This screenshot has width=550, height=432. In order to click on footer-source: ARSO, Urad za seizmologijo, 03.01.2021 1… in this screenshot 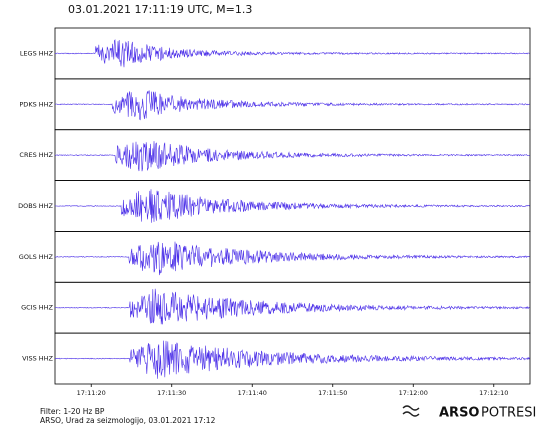, I will do `click(128, 420)`.